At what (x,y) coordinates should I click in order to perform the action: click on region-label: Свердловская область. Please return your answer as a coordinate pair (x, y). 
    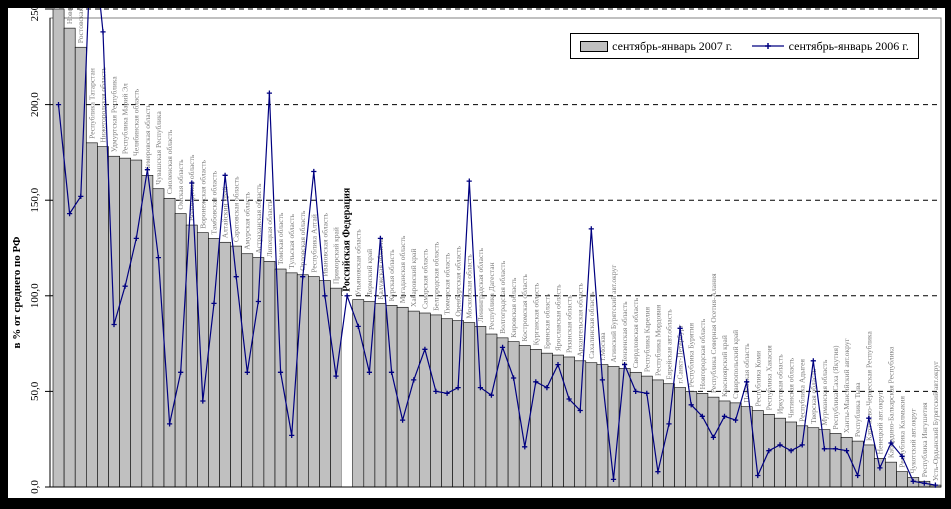
    Looking at the image, I should click on (635, 332).